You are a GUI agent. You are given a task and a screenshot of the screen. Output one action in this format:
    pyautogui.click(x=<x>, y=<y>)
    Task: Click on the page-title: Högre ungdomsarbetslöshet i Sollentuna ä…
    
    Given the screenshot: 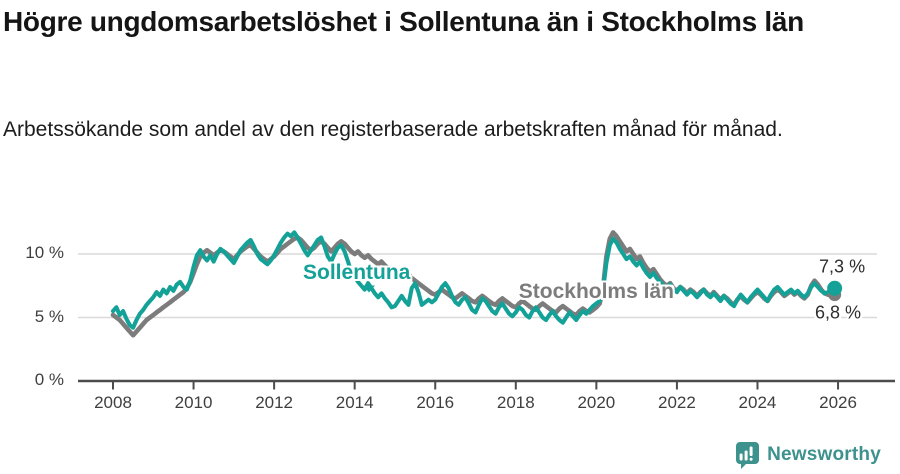 What is the action you would take?
    pyautogui.click(x=403, y=21)
    